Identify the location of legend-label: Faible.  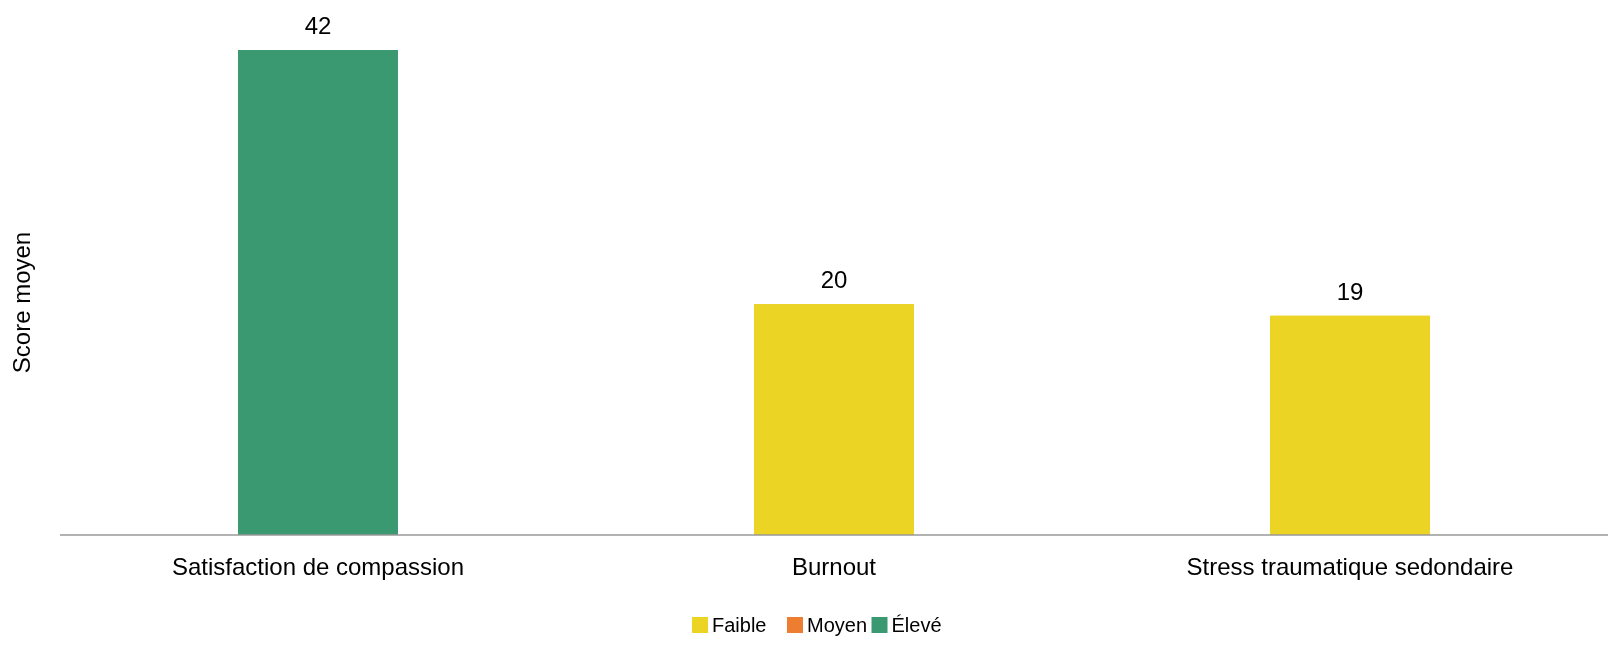
(739, 625).